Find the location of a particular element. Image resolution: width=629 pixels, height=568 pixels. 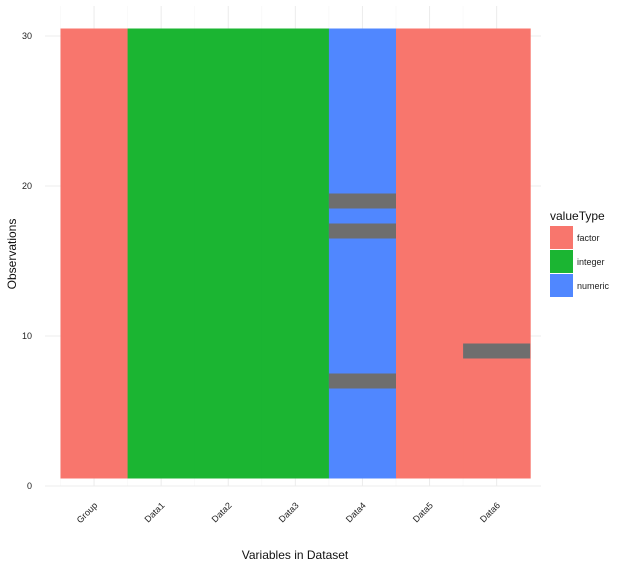

y-axis-ticks: 0 10 20 30 is located at coordinates (27, 261).